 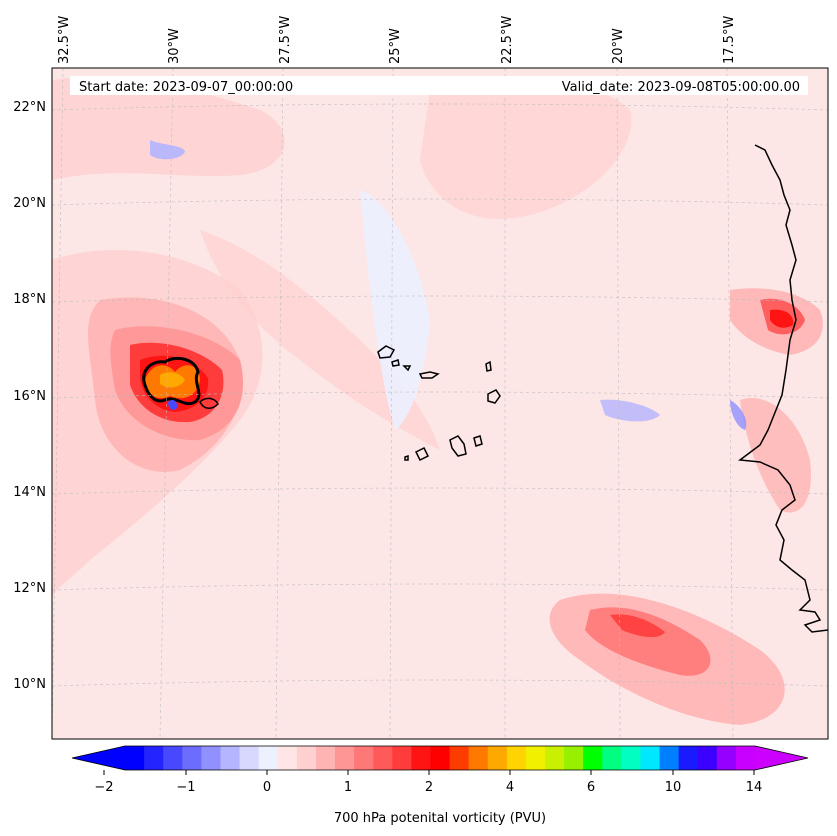 I want to click on lon-label: 22.5°W, so click(x=507, y=40).